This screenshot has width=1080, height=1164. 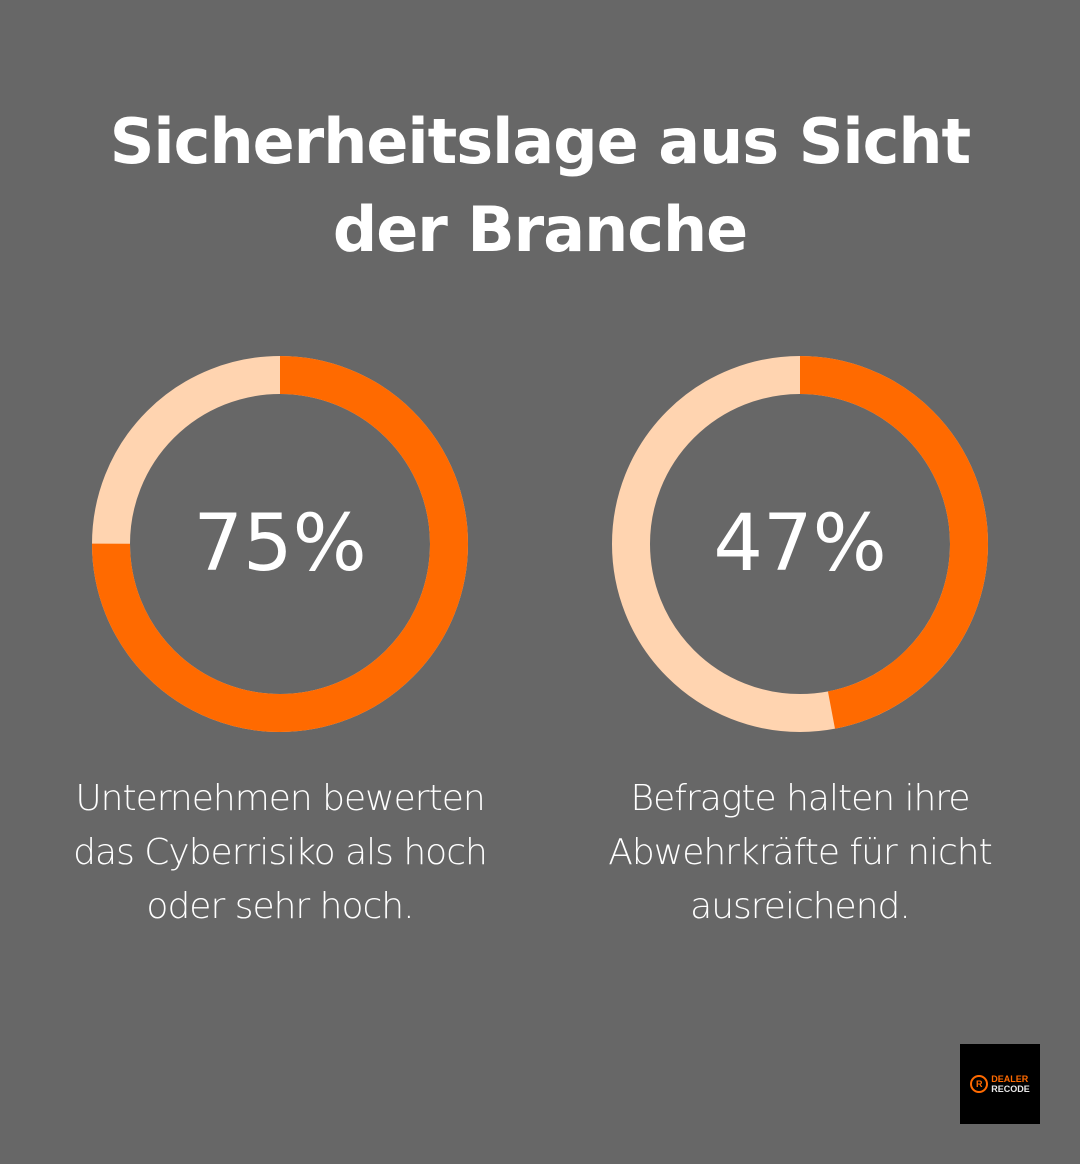 I want to click on dealer-recode-logo: R DEALER RECODE, so click(x=1000, y=1084).